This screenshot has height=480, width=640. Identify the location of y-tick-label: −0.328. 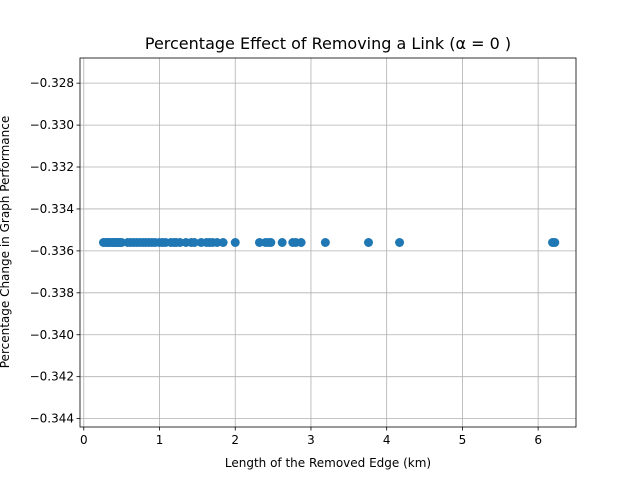
(52, 83).